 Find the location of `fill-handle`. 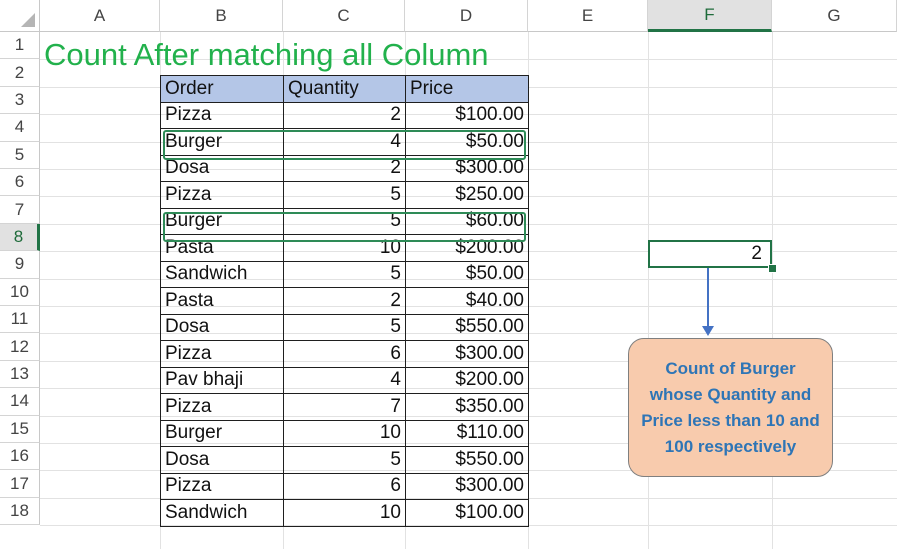

fill-handle is located at coordinates (772, 268).